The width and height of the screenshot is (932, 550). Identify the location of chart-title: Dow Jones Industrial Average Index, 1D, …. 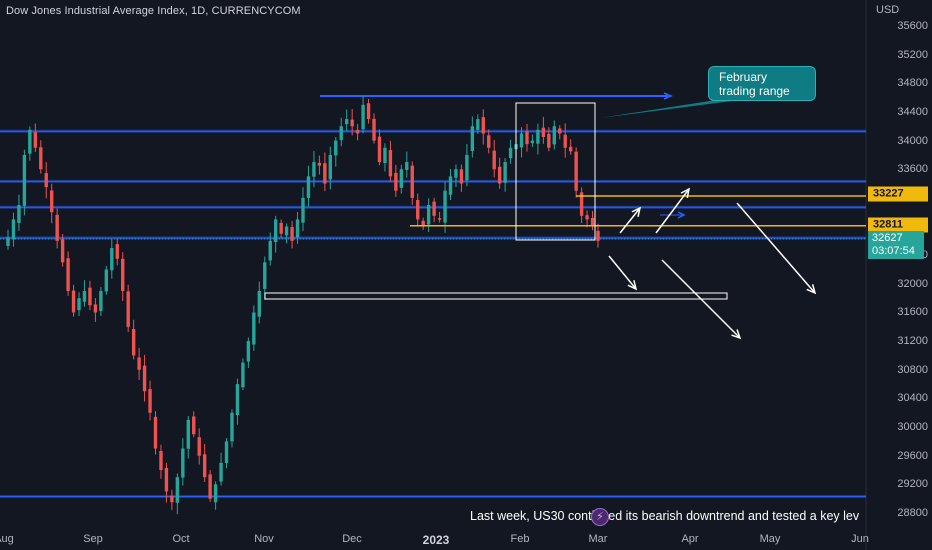
(153, 11).